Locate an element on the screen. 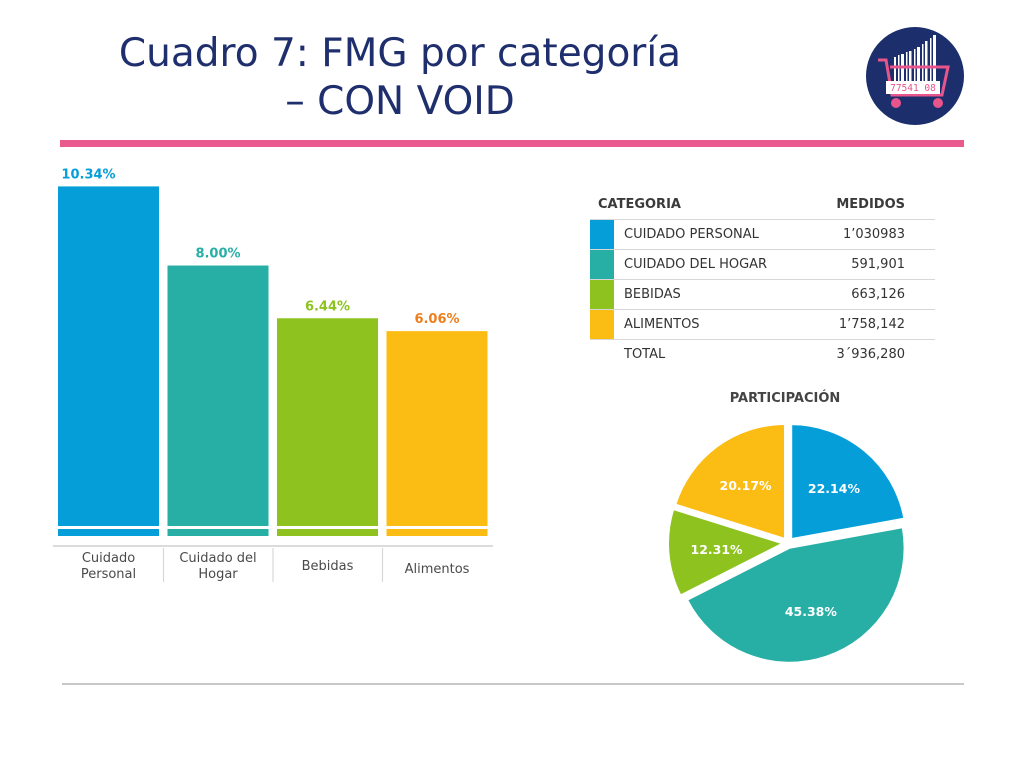 This screenshot has width=1024, height=768. logo-barcode-text: 77541 08 is located at coordinates (913, 88).